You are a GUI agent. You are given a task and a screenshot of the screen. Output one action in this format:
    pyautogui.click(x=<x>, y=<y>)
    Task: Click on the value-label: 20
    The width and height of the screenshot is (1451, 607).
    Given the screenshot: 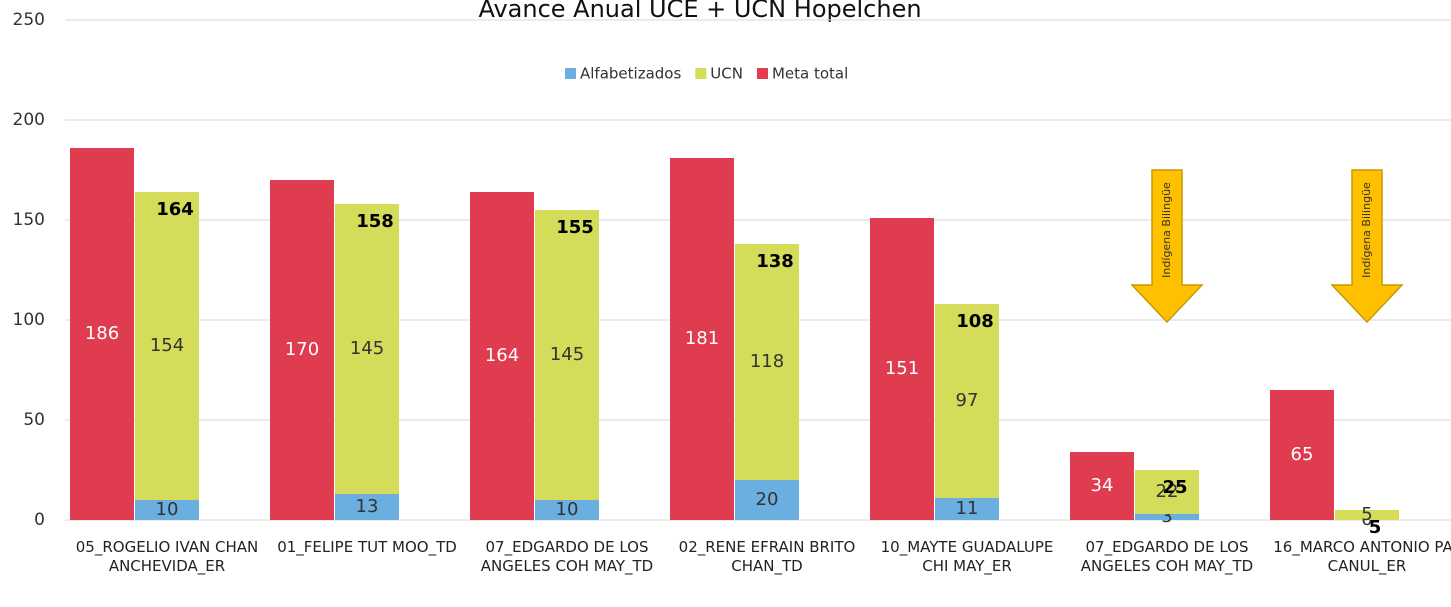 What is the action you would take?
    pyautogui.click(x=767, y=499)
    